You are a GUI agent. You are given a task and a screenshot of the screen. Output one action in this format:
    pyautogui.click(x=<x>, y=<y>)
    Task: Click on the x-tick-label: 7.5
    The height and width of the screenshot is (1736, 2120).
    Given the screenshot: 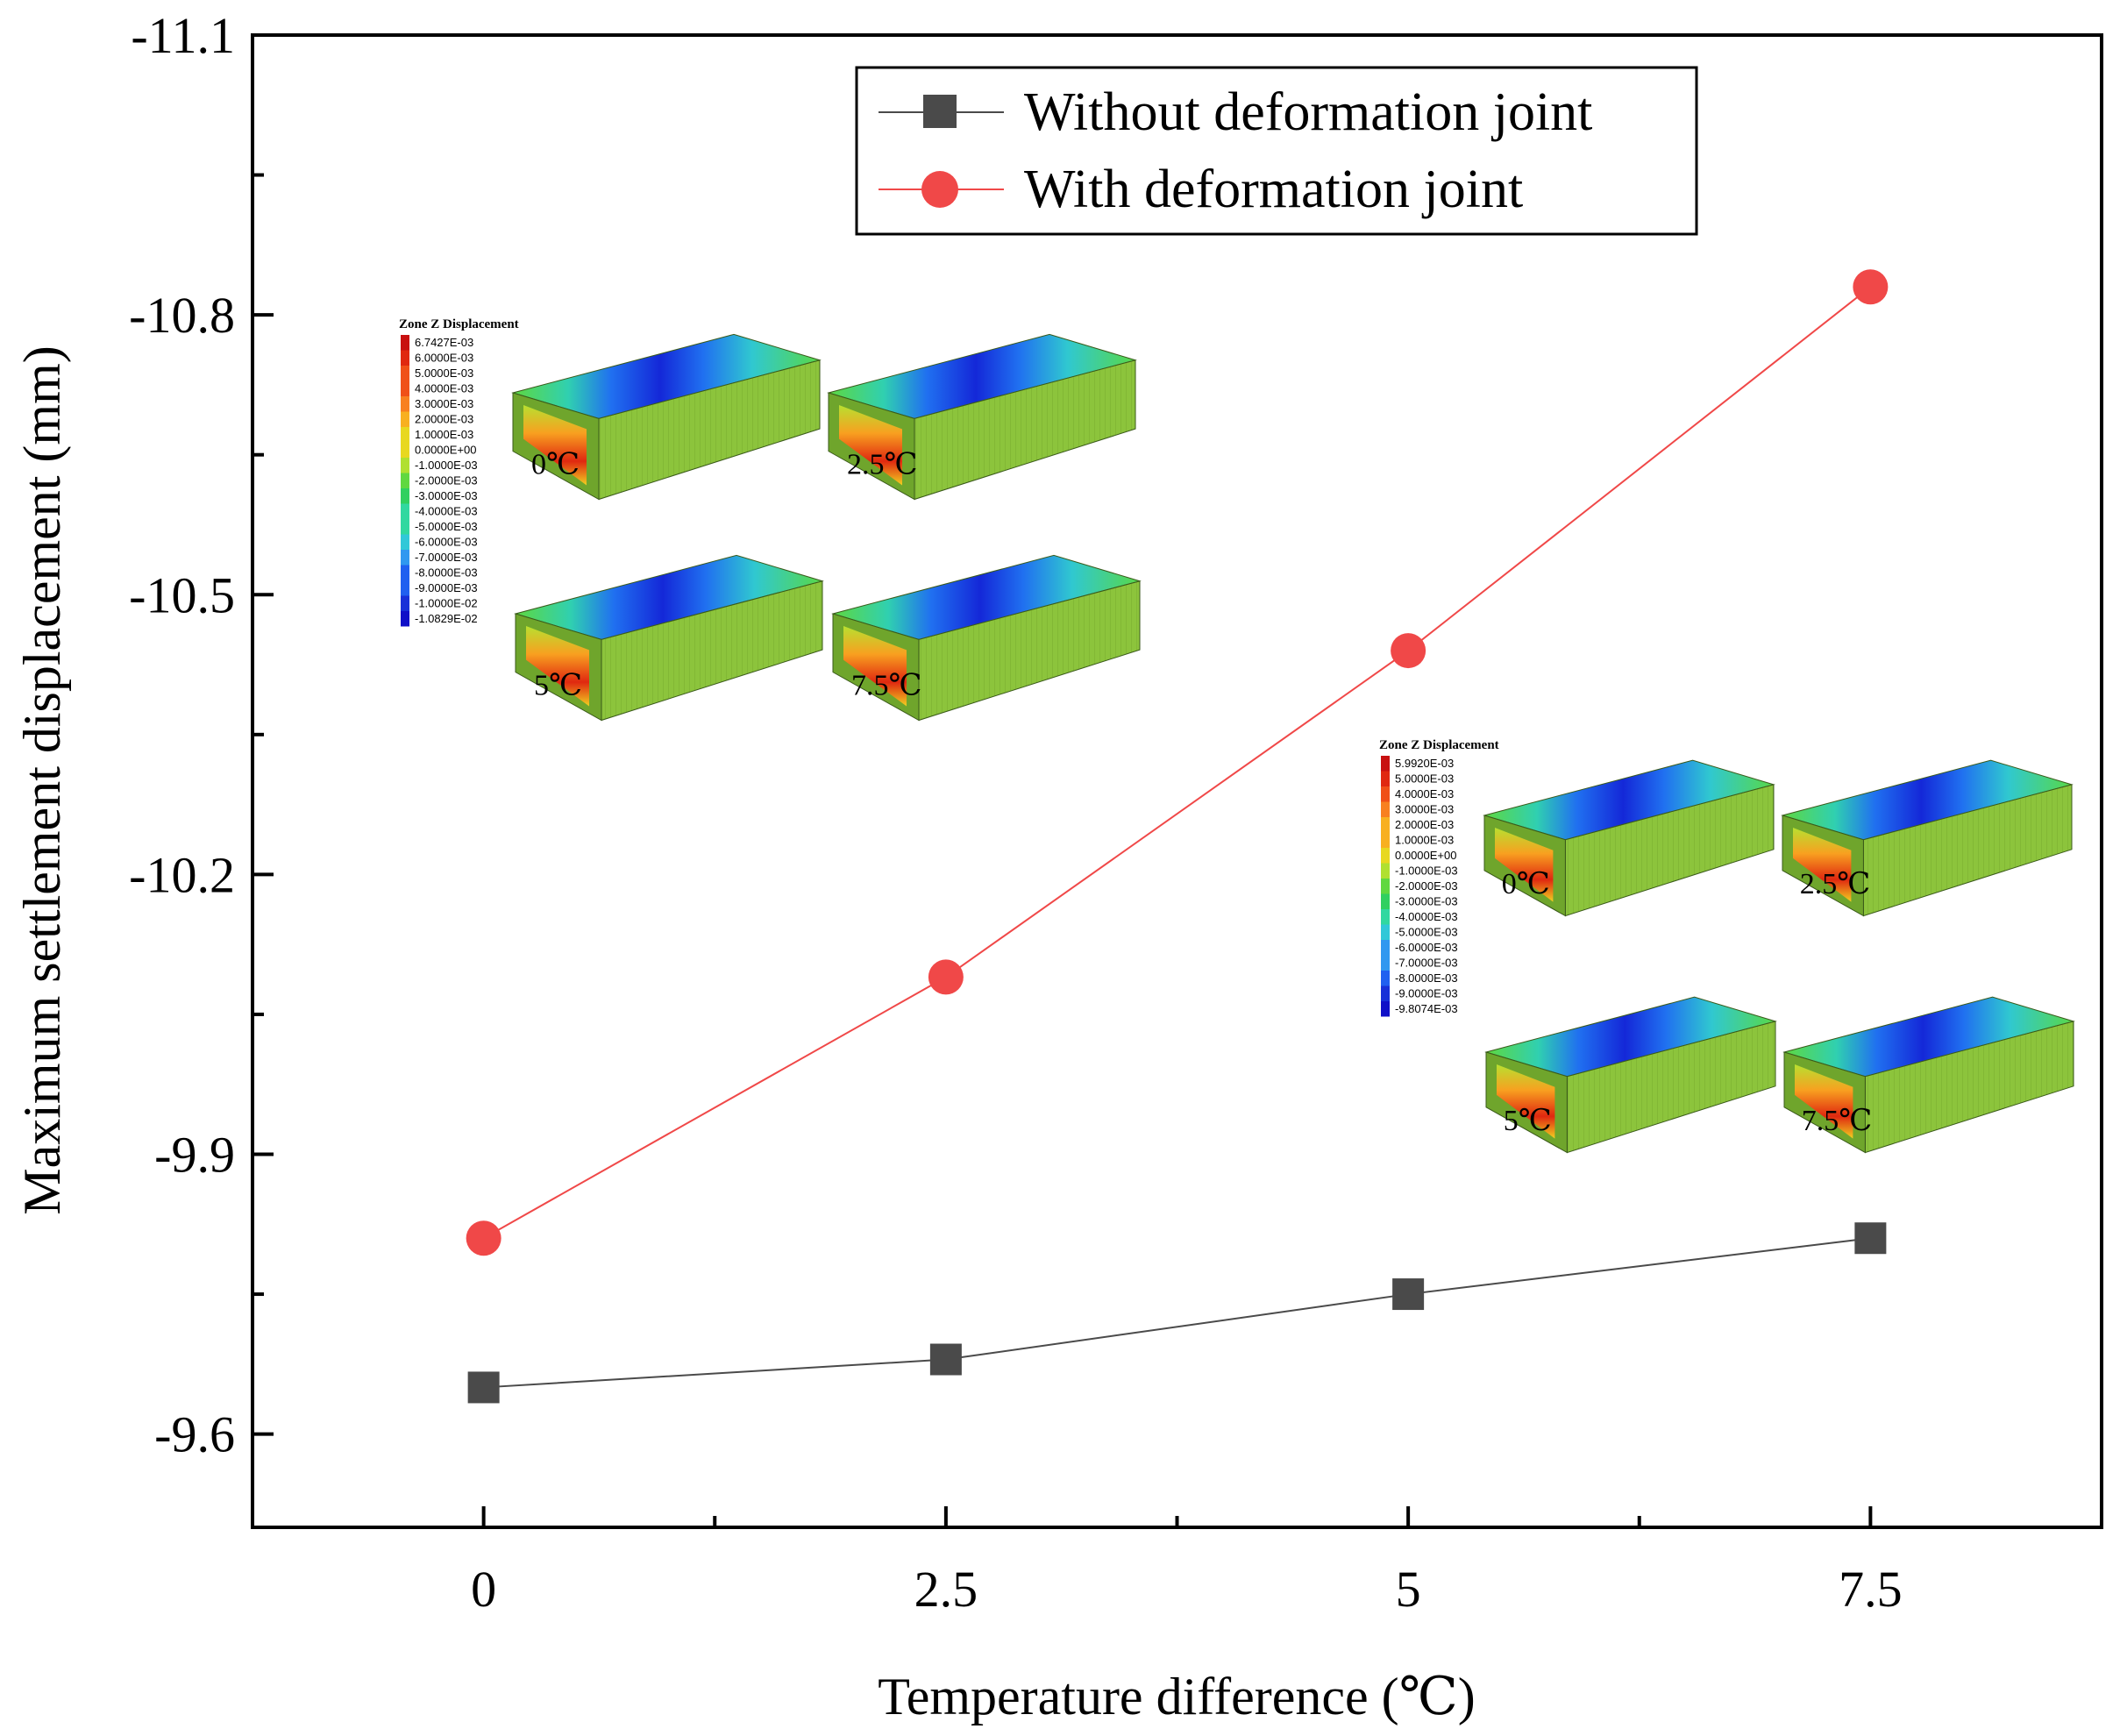 What is the action you would take?
    pyautogui.click(x=1871, y=1589)
    